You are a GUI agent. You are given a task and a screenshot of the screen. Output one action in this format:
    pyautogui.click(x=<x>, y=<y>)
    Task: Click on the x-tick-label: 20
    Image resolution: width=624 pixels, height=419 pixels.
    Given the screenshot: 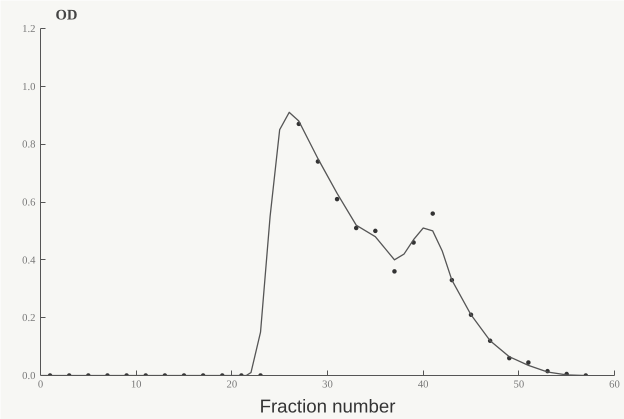 What is the action you would take?
    pyautogui.click(x=232, y=385)
    